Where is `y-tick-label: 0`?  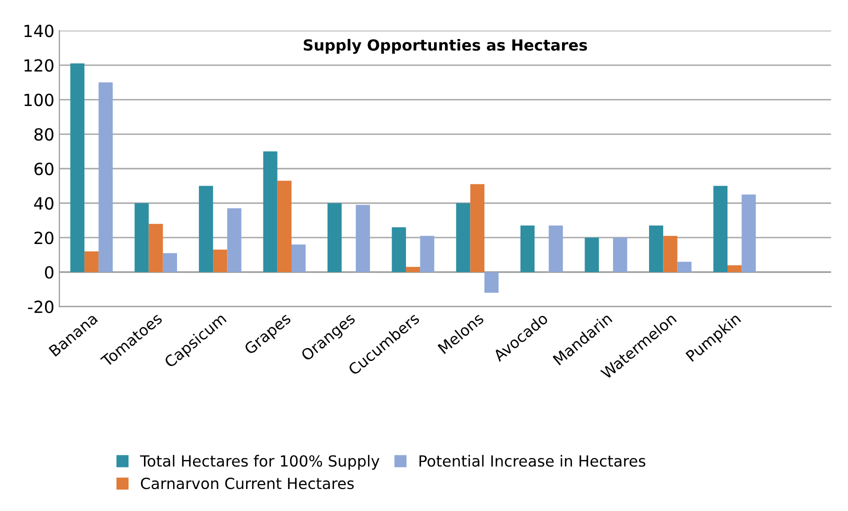
y-tick-label: 0 is located at coordinates (49, 272).